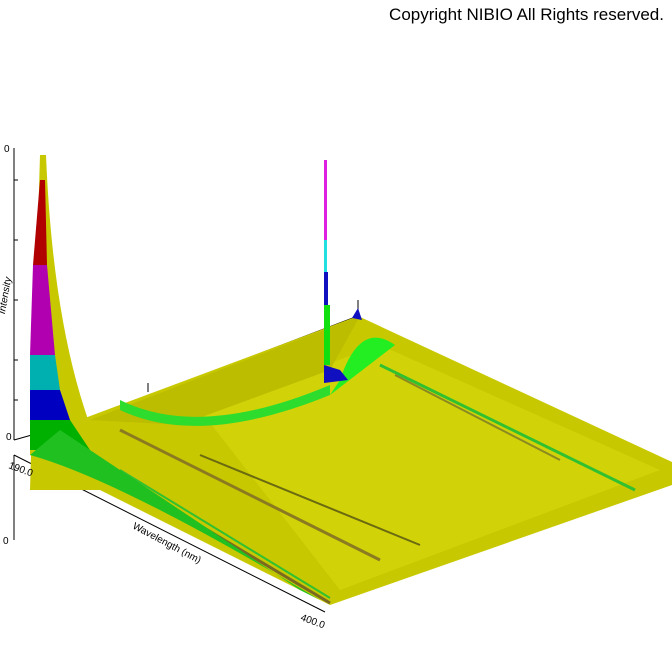  What do you see at coordinates (7, 295) in the screenshot?
I see `intensity-label: Intensity` at bounding box center [7, 295].